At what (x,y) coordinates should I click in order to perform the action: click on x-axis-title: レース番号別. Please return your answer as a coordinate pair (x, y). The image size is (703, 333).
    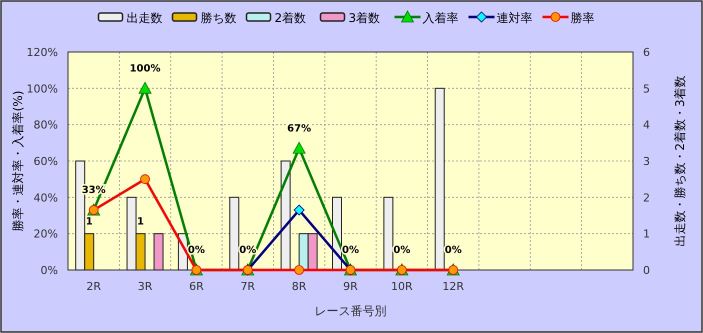
    Looking at the image, I should click on (350, 311).